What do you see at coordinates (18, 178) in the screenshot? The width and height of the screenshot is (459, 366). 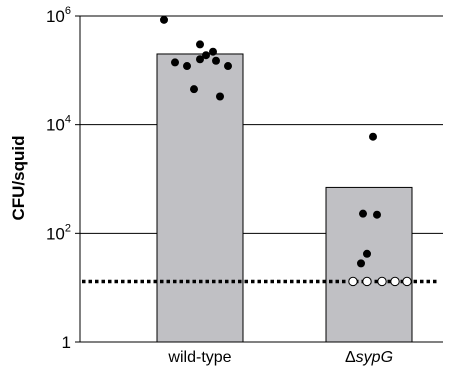 I see `y-axis-title: CFU/squid` at bounding box center [18, 178].